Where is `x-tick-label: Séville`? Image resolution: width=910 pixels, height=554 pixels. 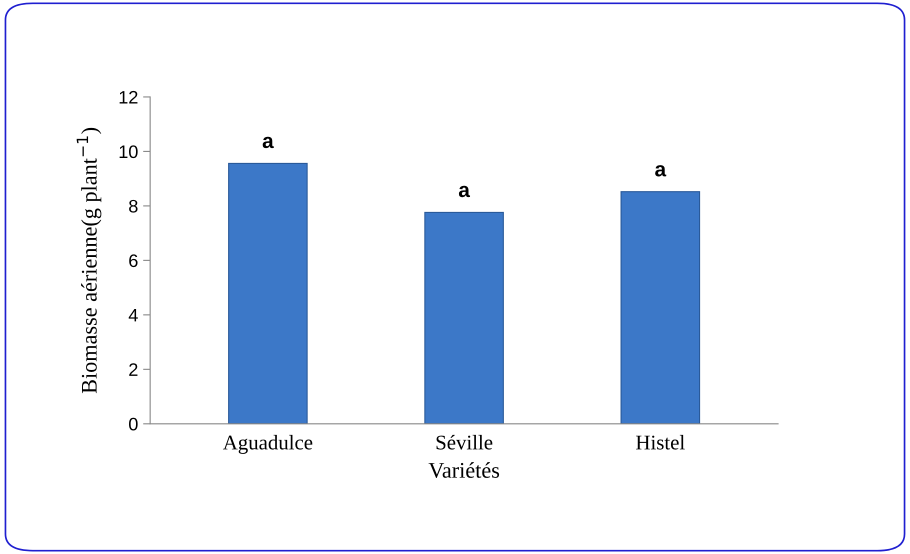 x-tick-label: Séville is located at coordinates (464, 442).